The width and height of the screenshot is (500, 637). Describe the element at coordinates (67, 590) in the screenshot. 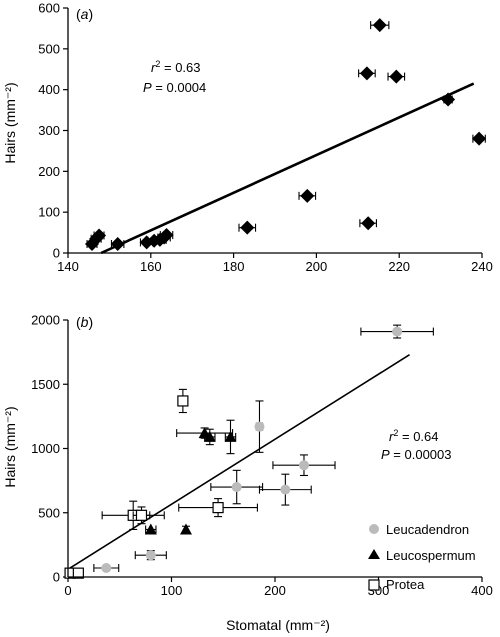

I see `x-tick-label: 0` at that location.